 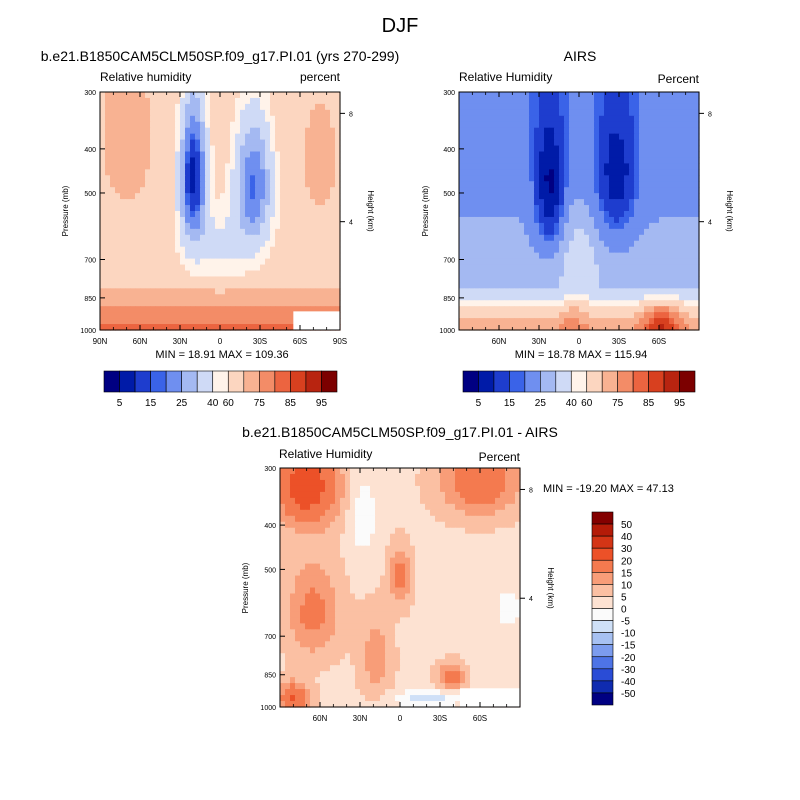 What do you see at coordinates (220, 381) in the screenshot?
I see `colorbar-box` at bounding box center [220, 381].